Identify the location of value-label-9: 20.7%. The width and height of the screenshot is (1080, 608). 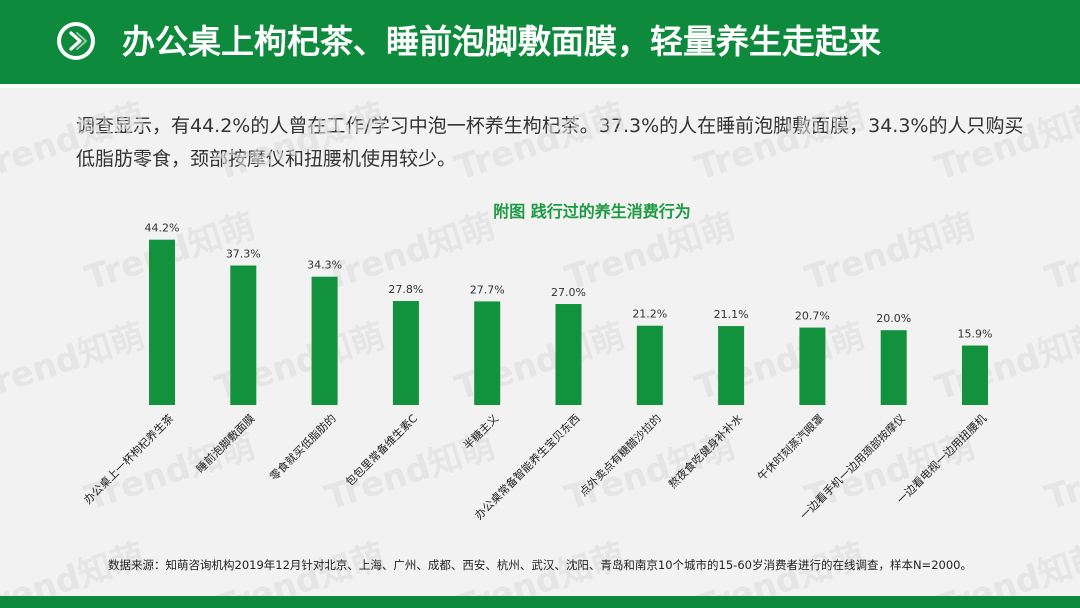
(812, 316).